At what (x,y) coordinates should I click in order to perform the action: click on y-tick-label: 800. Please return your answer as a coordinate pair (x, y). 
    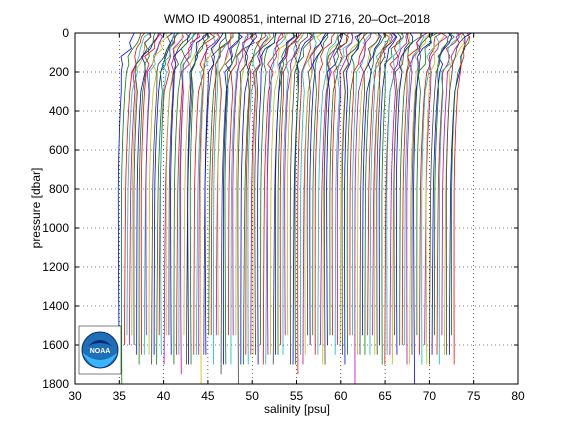
    Looking at the image, I should click on (59, 189).